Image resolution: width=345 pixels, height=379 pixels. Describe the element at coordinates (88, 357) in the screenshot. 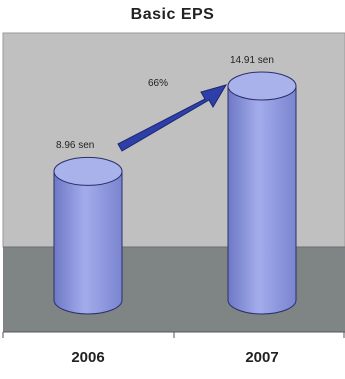

I see `x-tick-label: 2006` at that location.